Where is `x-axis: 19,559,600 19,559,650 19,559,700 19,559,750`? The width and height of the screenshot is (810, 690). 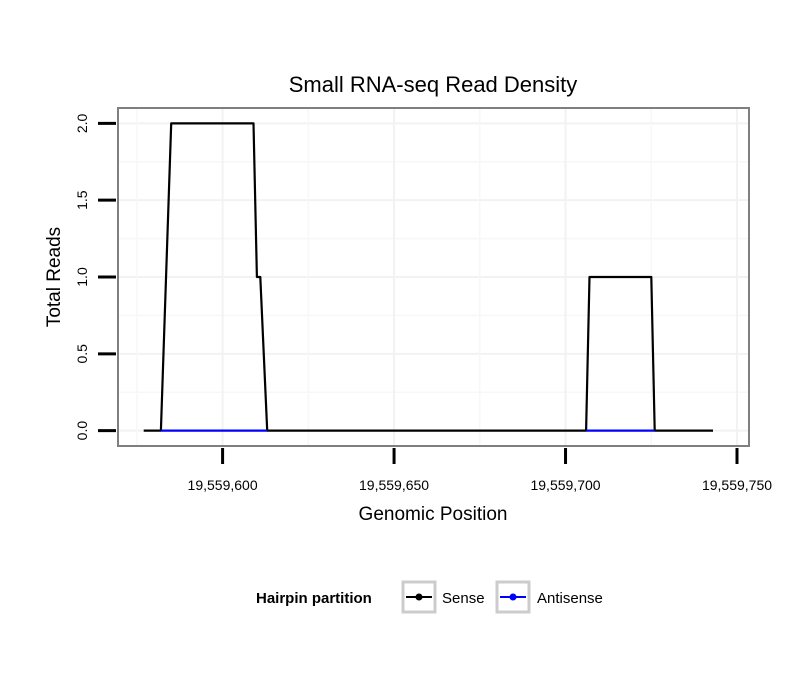 x-axis: 19,559,600 19,559,650 19,559,700 19,559,750 is located at coordinates (480, 470).